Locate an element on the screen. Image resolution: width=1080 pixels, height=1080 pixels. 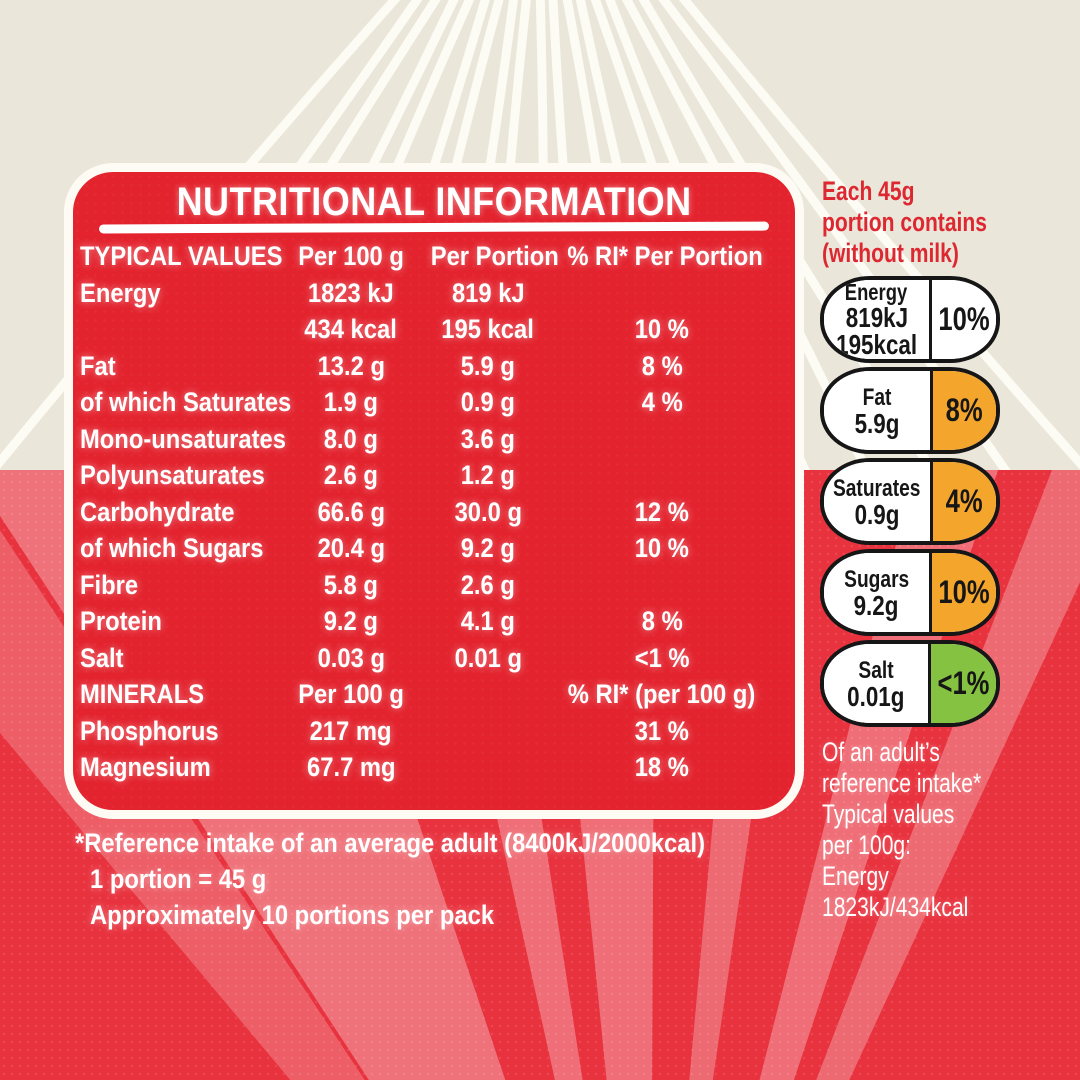
row-of-which-sugars-per100: 20.4 g is located at coordinates (351, 548).